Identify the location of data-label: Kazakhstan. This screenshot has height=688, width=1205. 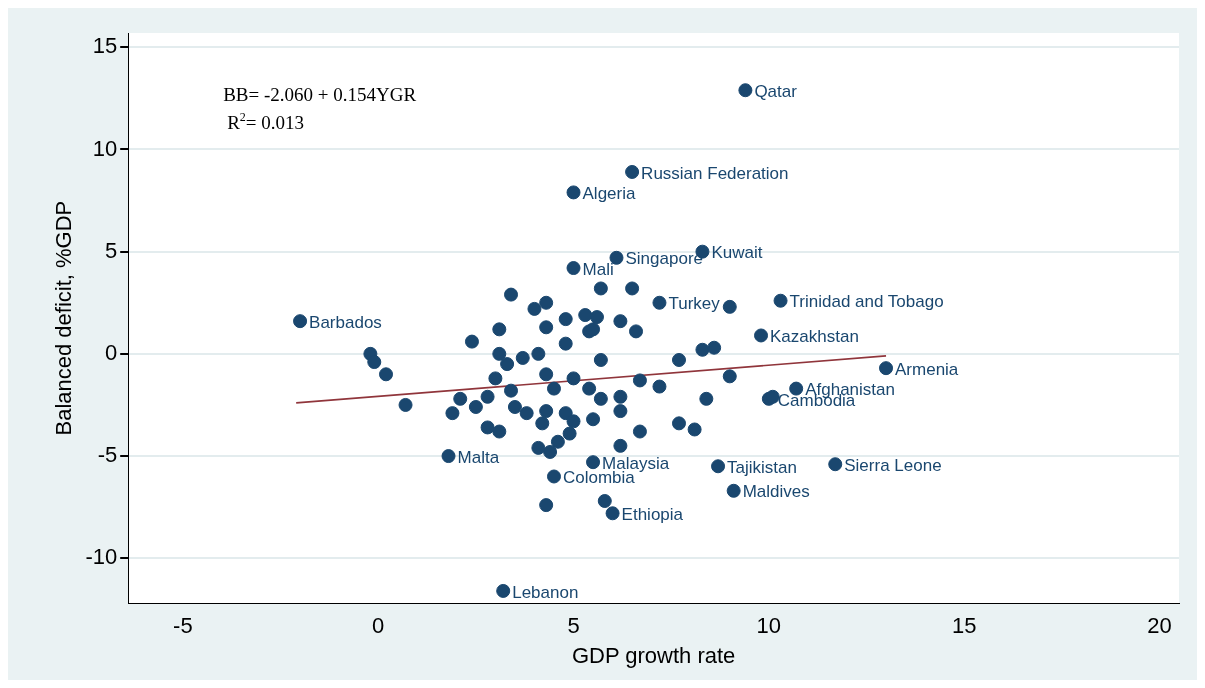
(814, 337).